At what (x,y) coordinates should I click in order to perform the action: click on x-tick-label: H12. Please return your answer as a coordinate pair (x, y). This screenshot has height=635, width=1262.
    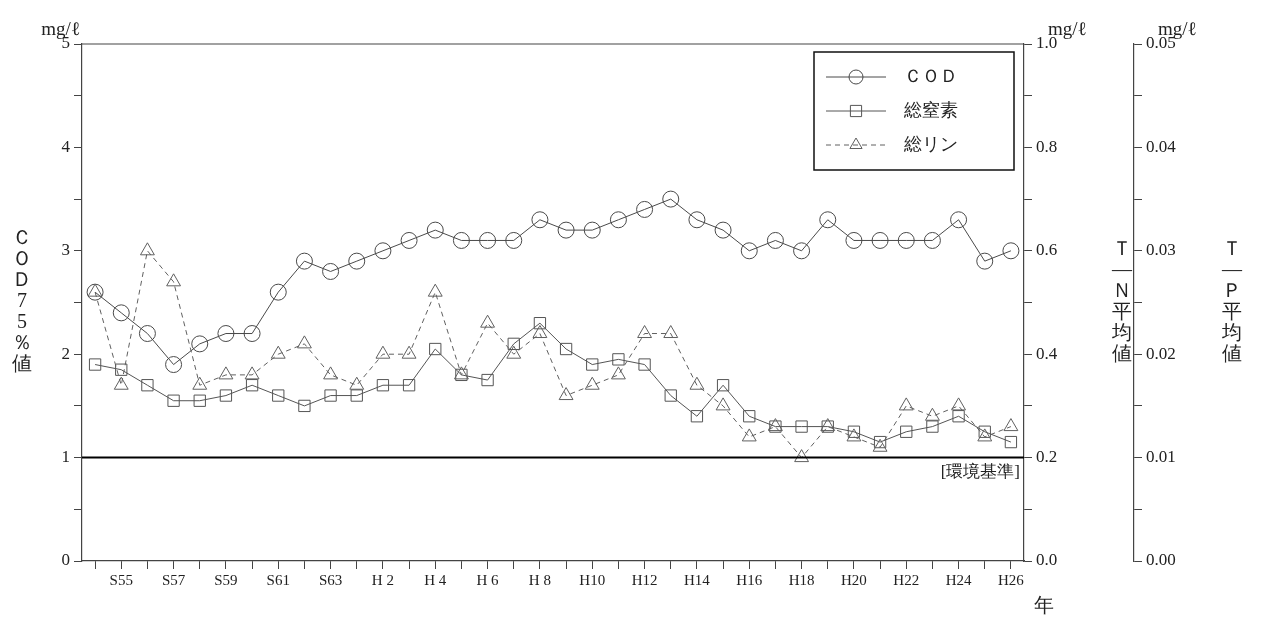
    Looking at the image, I should click on (644, 579).